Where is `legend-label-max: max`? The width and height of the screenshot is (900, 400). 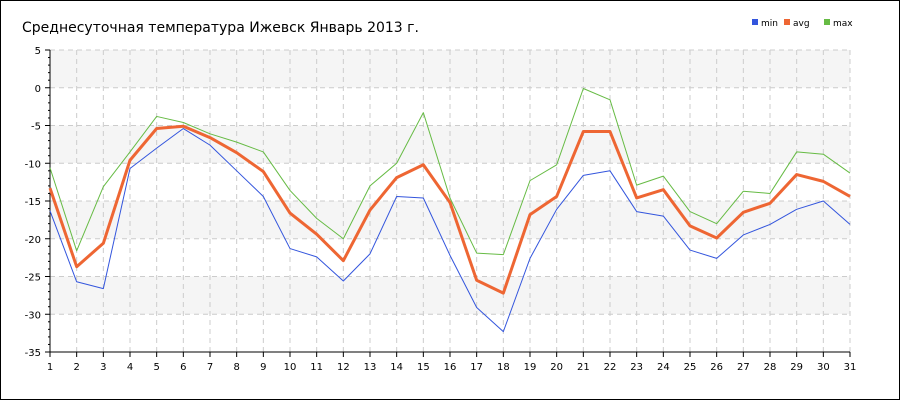
legend-label-max: max is located at coordinates (843, 24).